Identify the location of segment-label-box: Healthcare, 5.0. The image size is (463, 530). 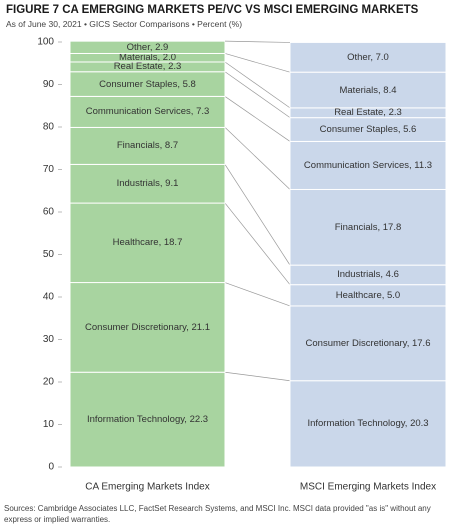
(368, 295).